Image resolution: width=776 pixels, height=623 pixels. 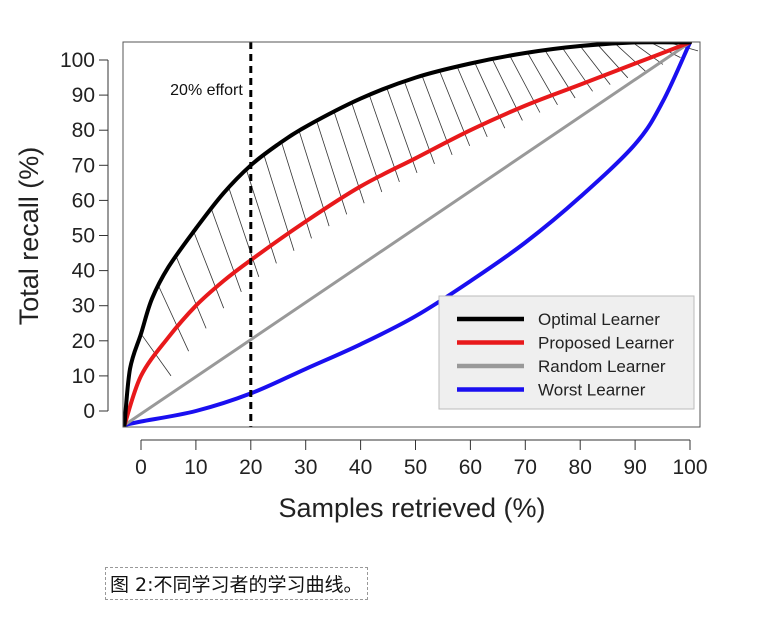 What do you see at coordinates (606, 343) in the screenshot?
I see `legend-label-proposed-learner: Proposed Learner` at bounding box center [606, 343].